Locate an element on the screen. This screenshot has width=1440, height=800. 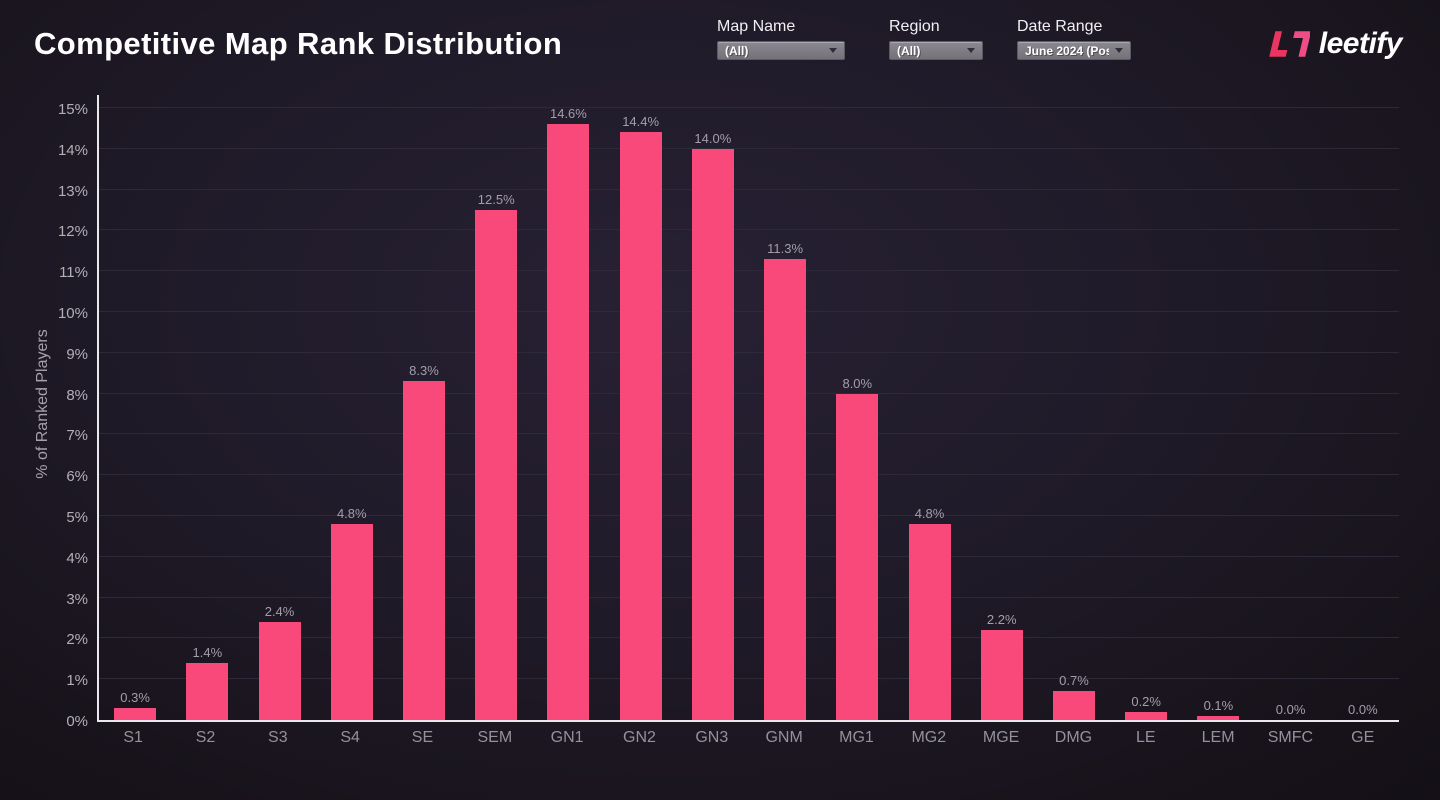
filter-region-label: Region is located at coordinates (914, 26).